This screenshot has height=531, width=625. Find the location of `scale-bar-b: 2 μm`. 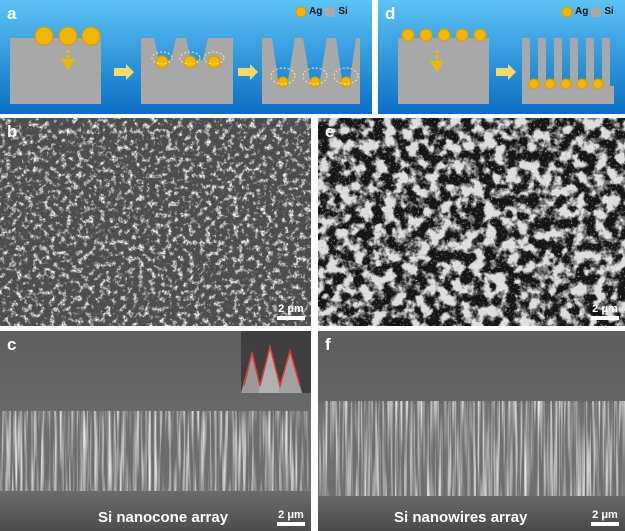

scale-bar-b: 2 μm is located at coordinates (291, 311).